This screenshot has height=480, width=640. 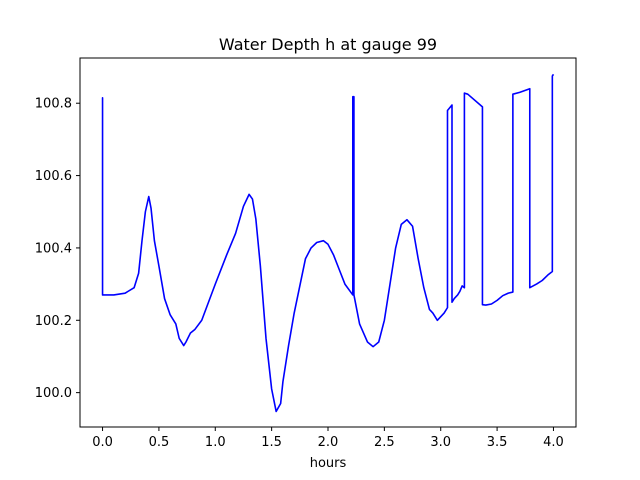 I want to click on x-tick-label: 1.5, so click(x=271, y=442).